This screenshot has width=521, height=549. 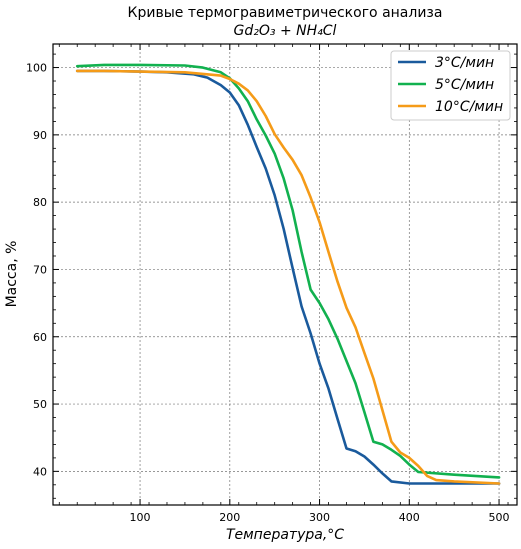 I want to click on chart-subtitle: Gd₂O₃ + NH₄Cl, so click(x=285, y=31).